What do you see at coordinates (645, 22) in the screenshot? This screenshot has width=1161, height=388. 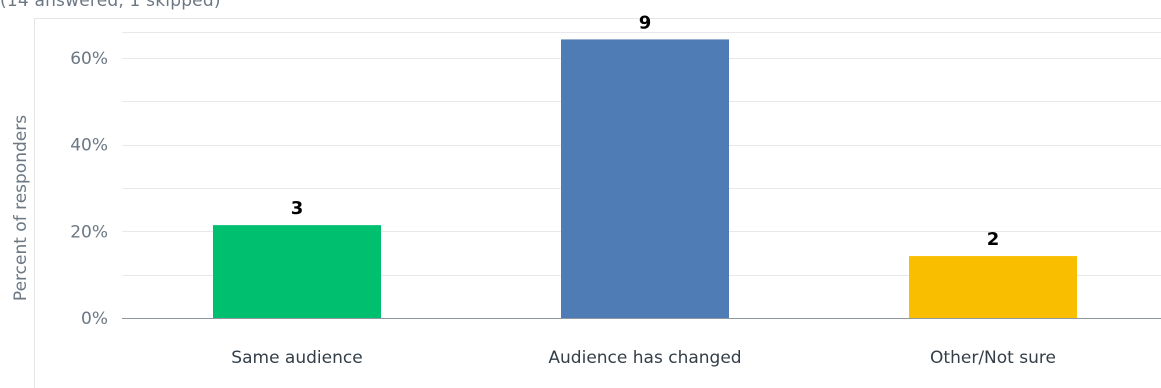 I see `data-label: 9` at bounding box center [645, 22].